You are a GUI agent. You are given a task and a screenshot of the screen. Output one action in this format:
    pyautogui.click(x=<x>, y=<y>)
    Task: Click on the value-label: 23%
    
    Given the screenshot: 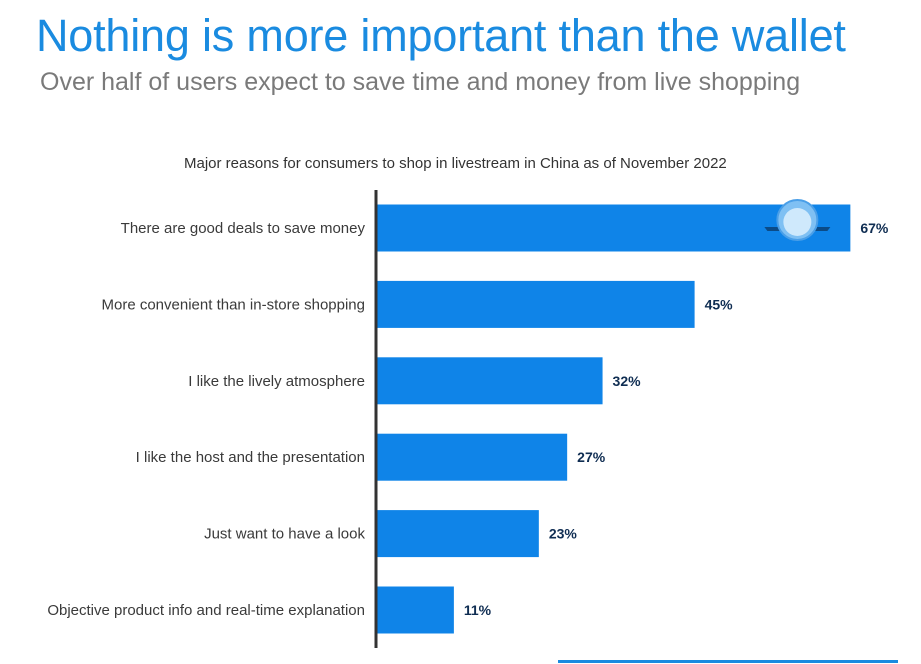 What is the action you would take?
    pyautogui.click(x=563, y=534)
    